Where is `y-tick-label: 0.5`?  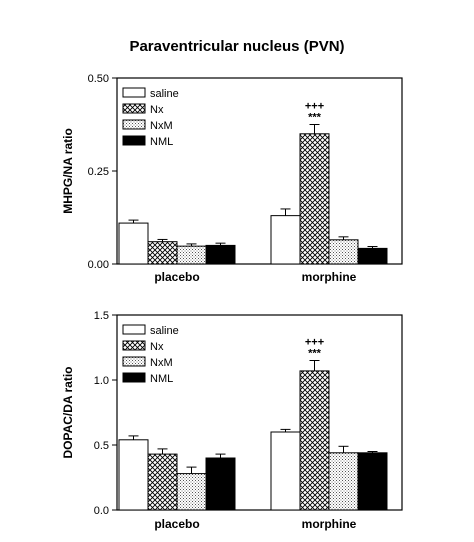
y-tick-label: 0.5 is located at coordinates (101, 446).